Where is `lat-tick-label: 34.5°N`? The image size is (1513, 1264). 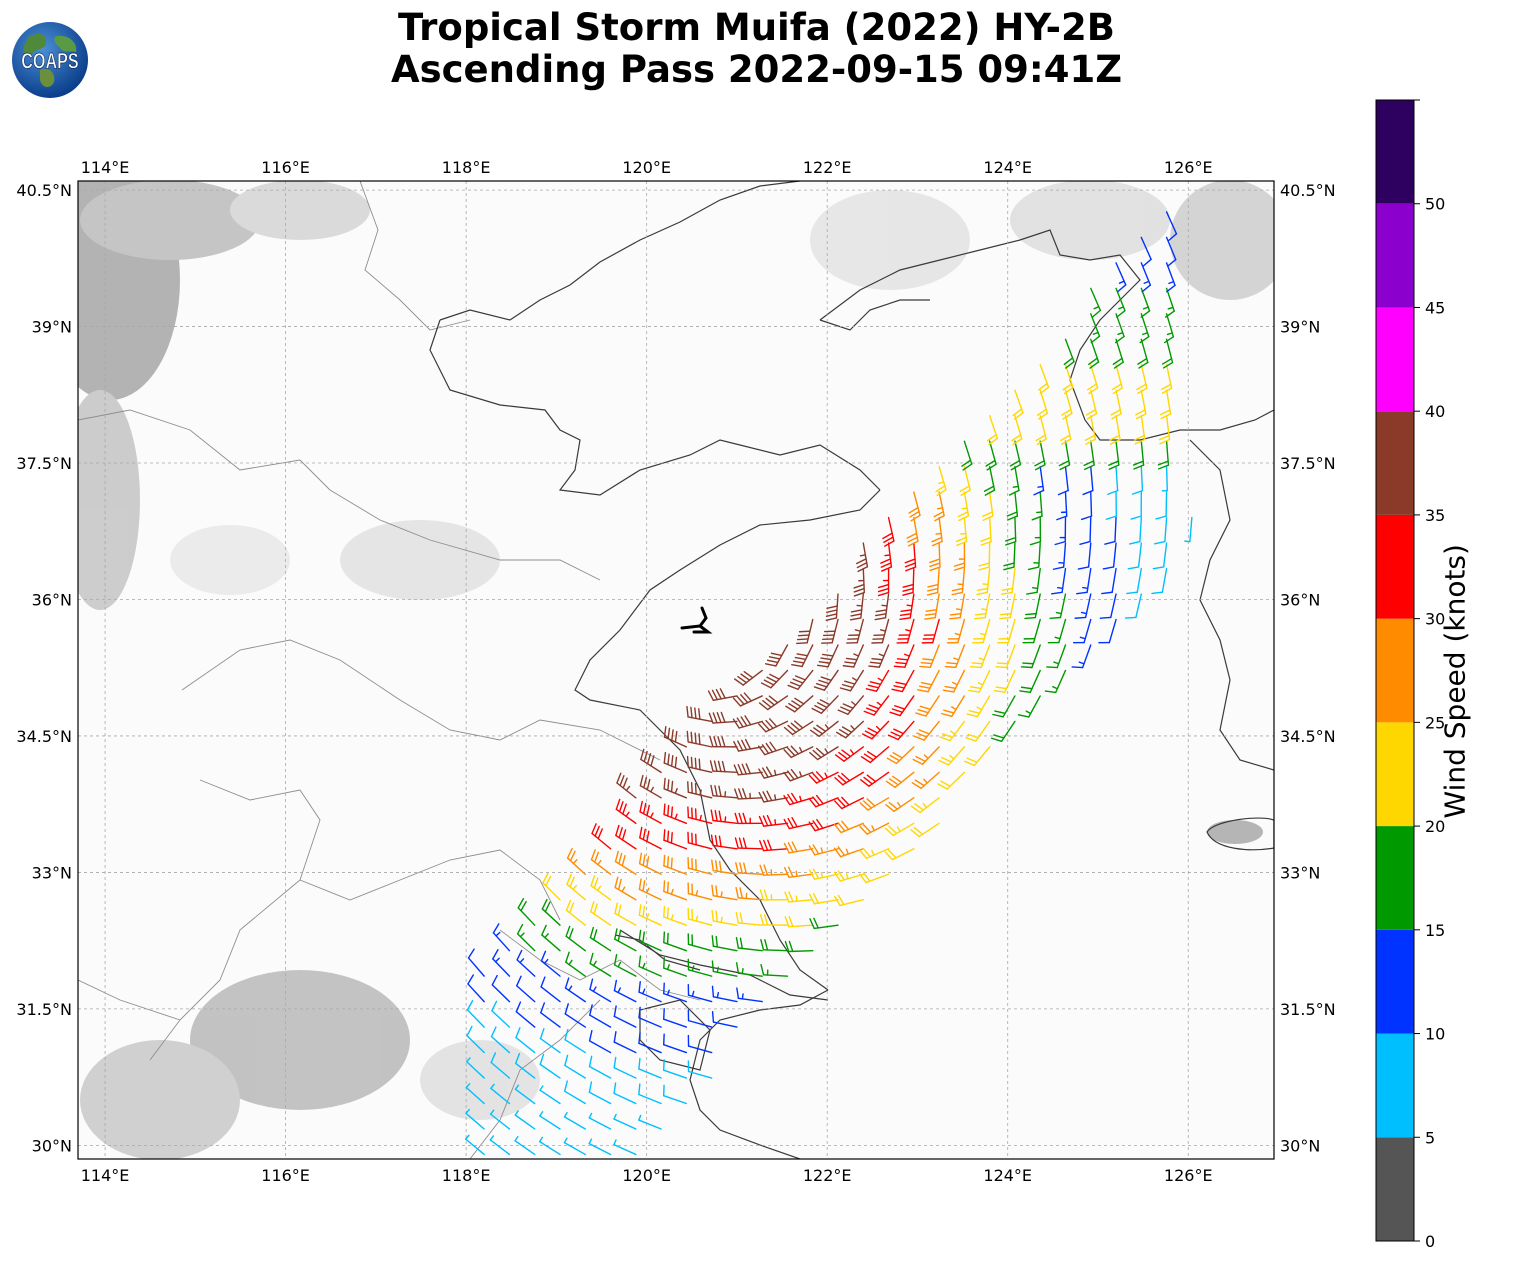 lat-tick-label: 34.5°N is located at coordinates (44, 736).